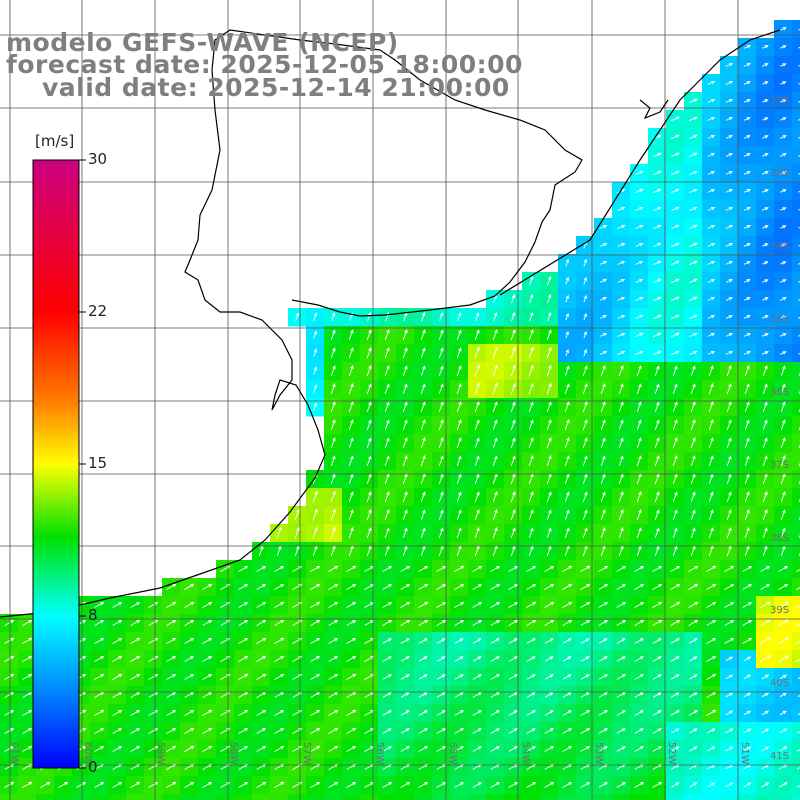  I want to click on longitude-label: 57W, so click(306, 753).